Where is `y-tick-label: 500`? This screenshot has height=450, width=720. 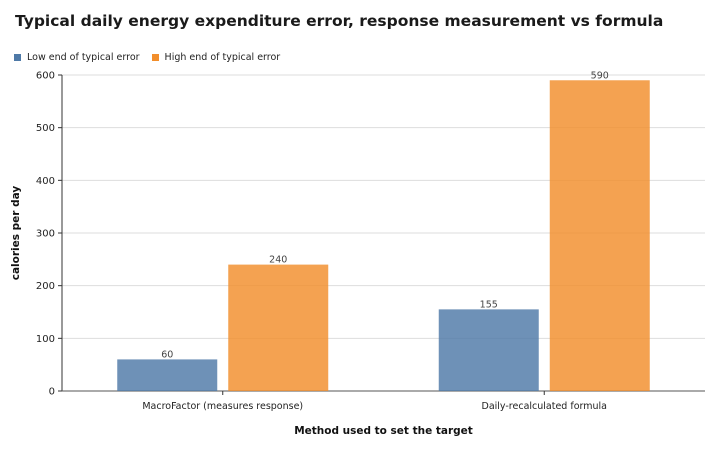 y-tick-label: 500 is located at coordinates (45, 128).